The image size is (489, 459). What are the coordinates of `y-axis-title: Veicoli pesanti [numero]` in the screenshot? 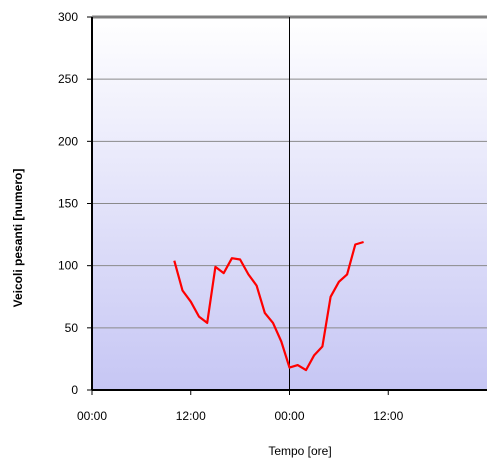 It's located at (18, 238).